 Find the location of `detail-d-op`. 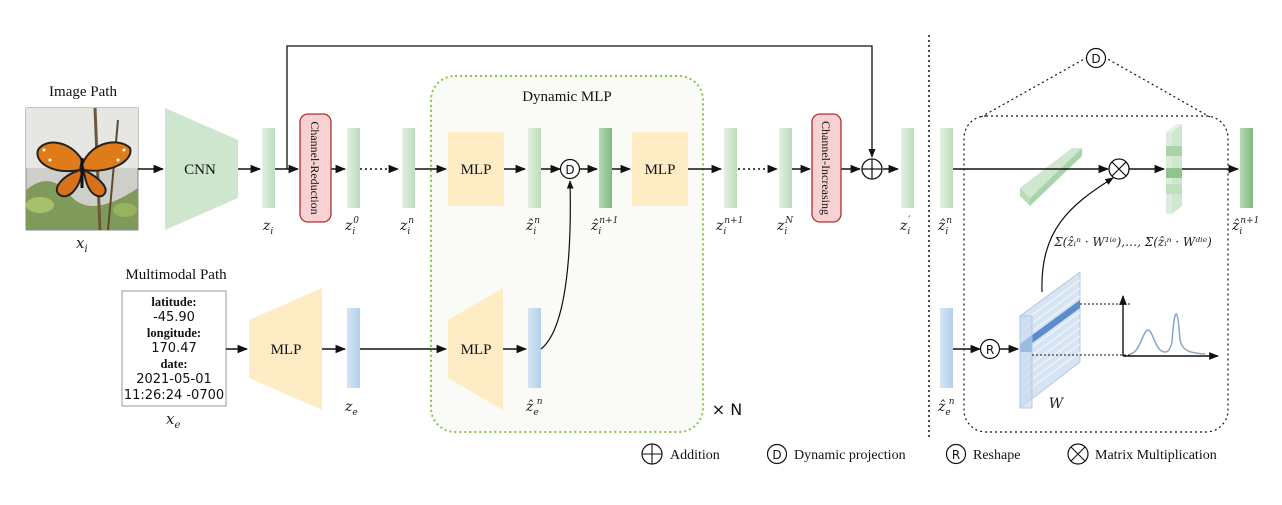

detail-d-op is located at coordinates (1096, 58).